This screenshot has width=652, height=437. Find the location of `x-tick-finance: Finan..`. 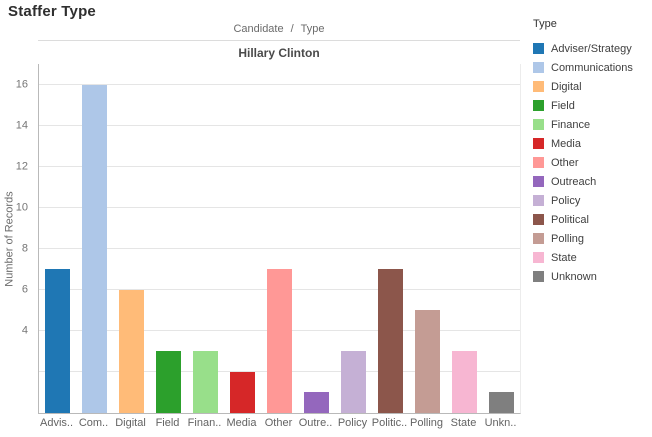

x-tick-finance: Finan.. is located at coordinates (204, 423).